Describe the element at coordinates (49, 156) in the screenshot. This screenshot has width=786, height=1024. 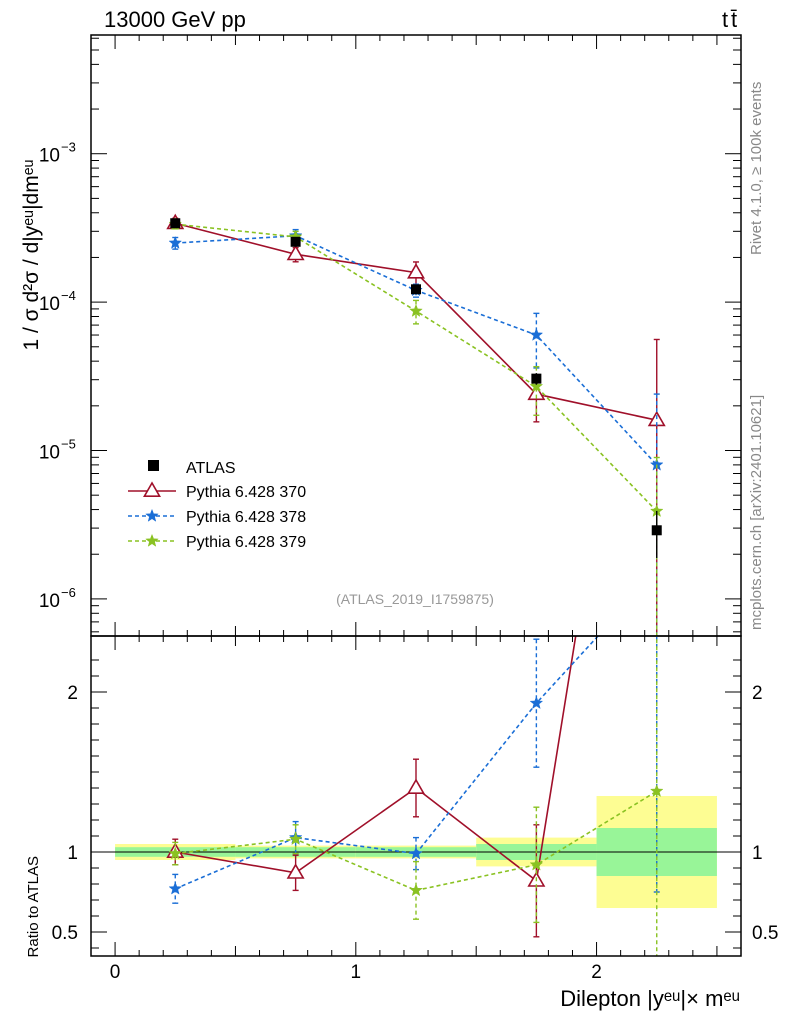
I see `y-main-tick-label--3: 10` at that location.